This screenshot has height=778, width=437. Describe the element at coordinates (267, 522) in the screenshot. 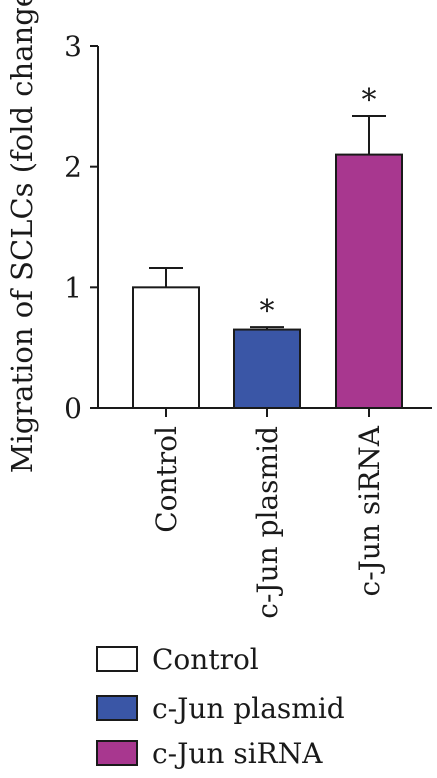

I see `x-tick-label: c-Jun plasmid` at that location.